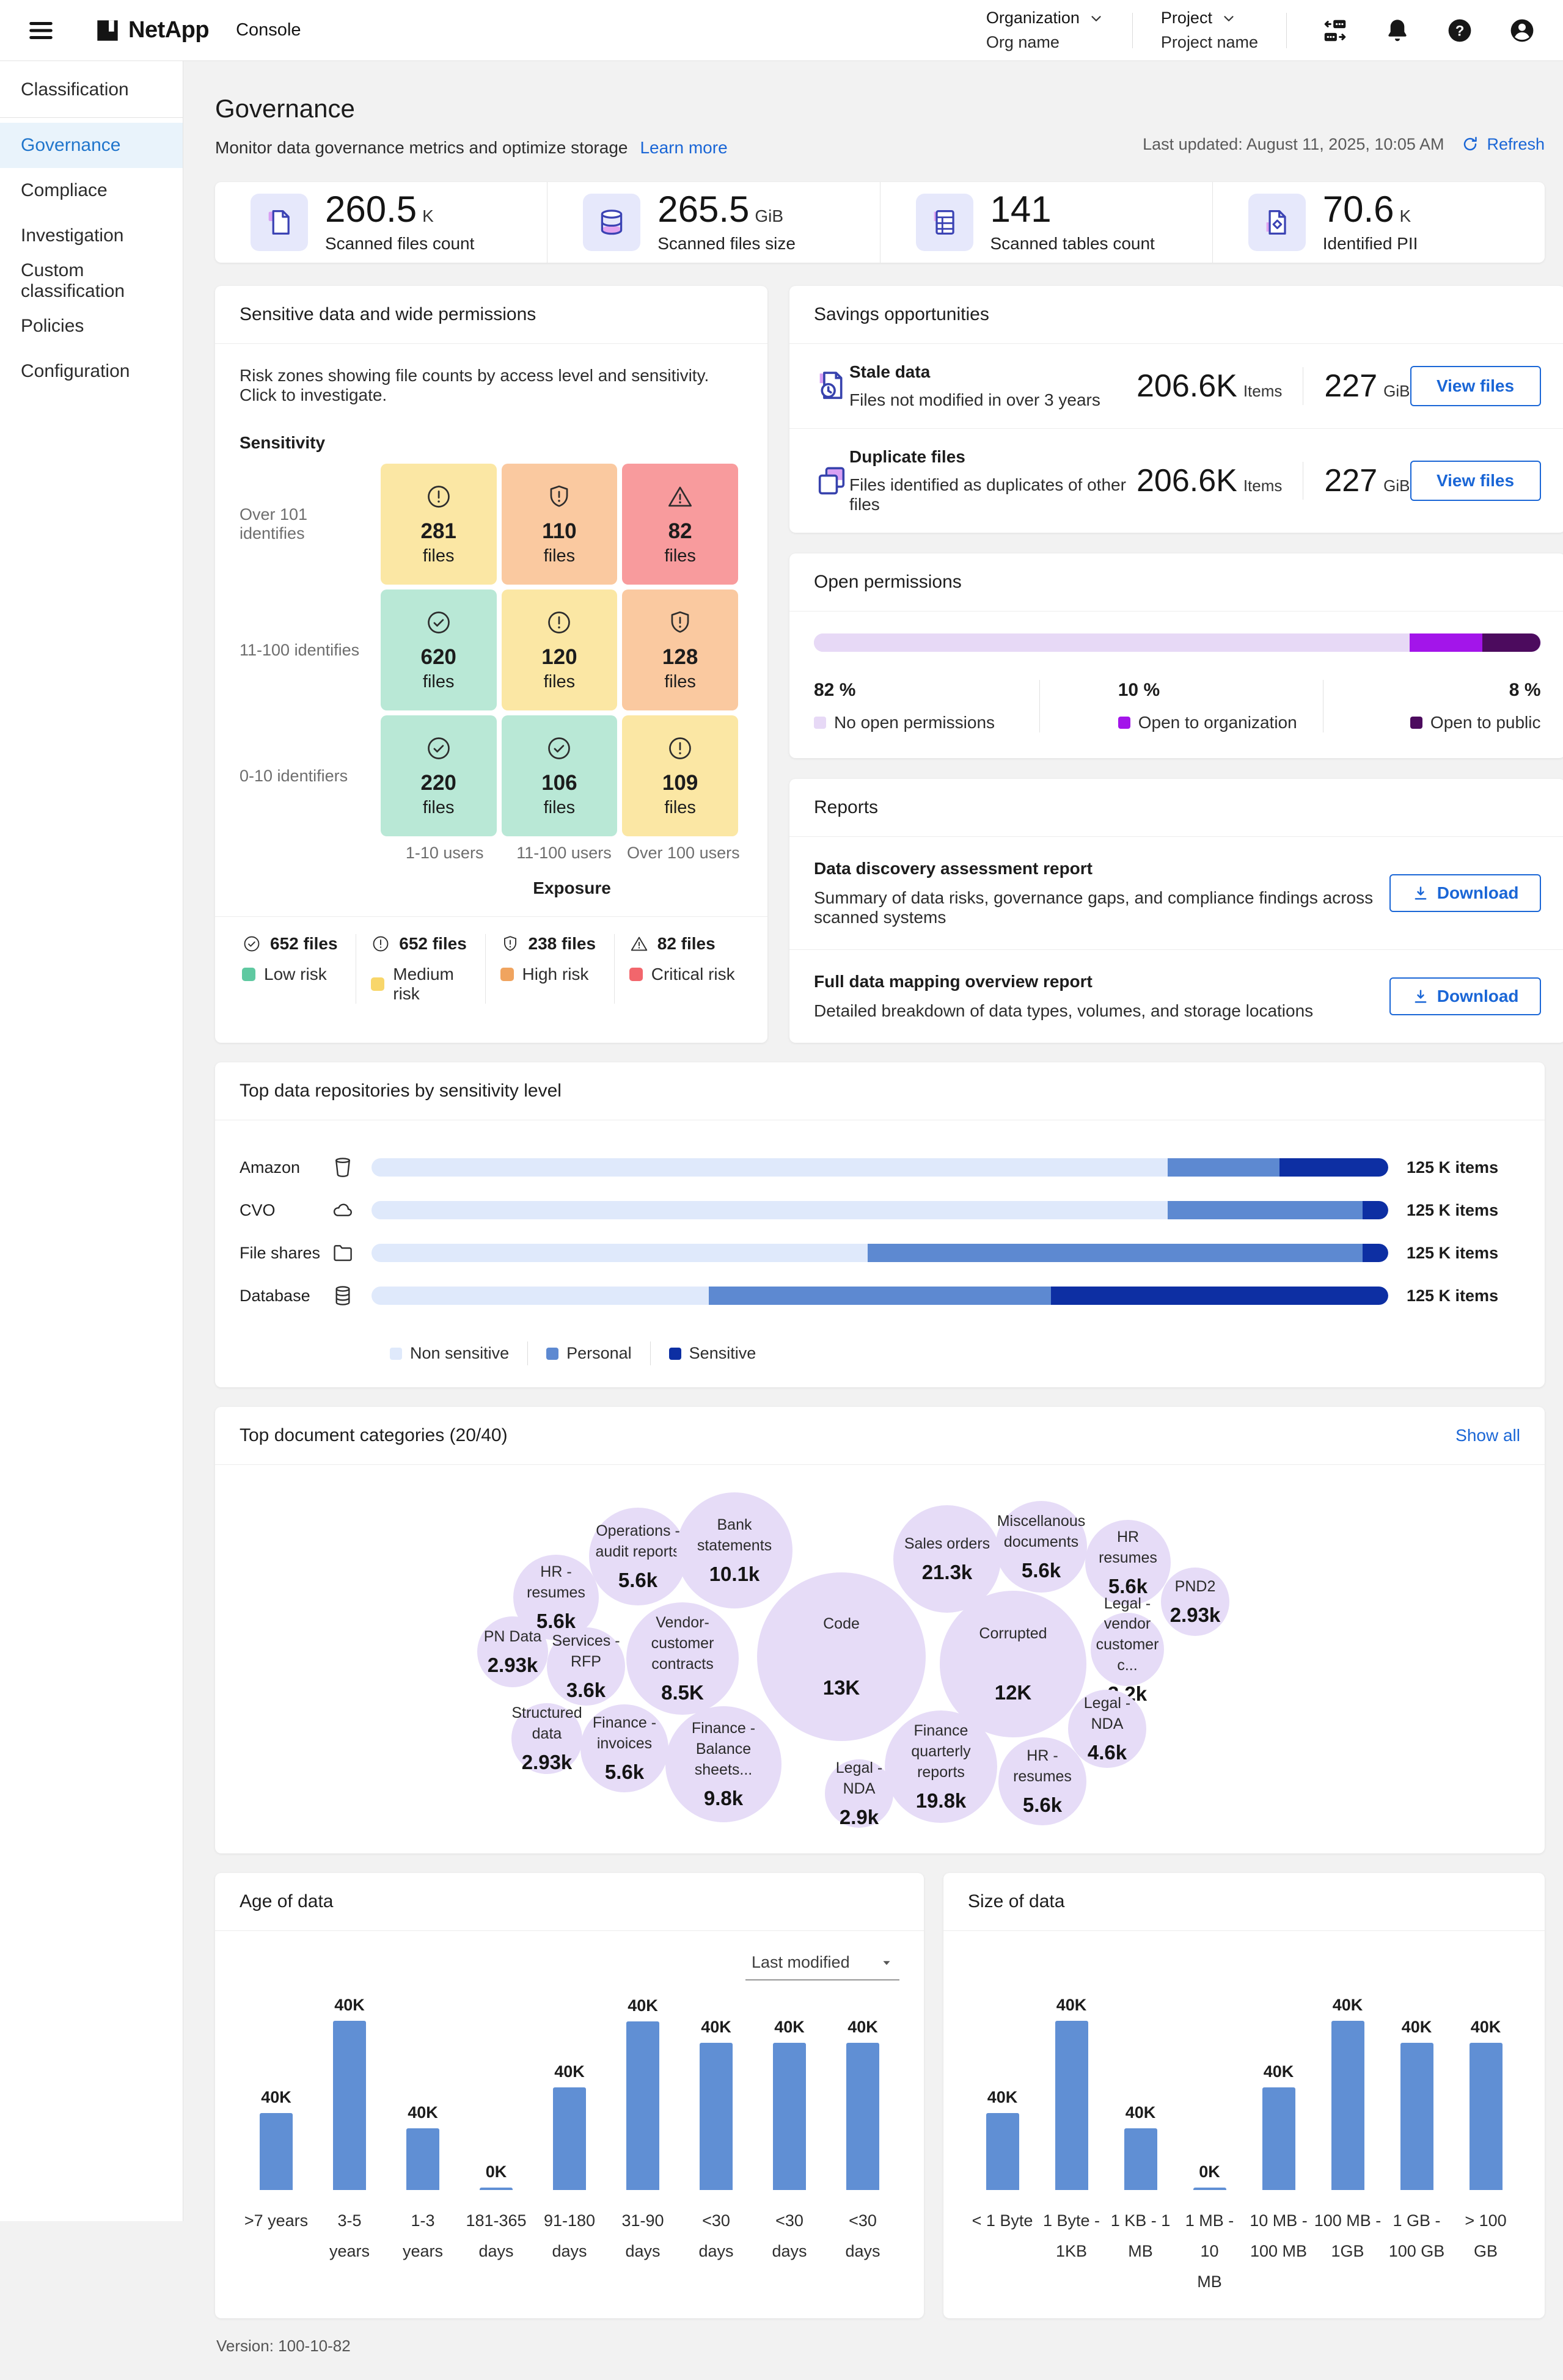 The height and width of the screenshot is (2380, 1563). I want to click on workflow-icon, so click(1335, 30).